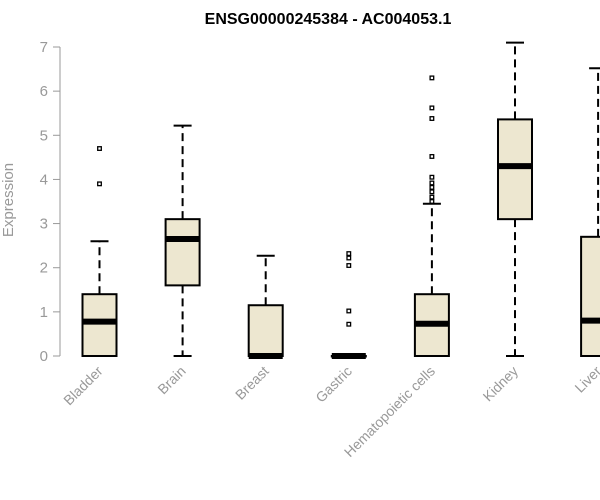 The height and width of the screenshot is (500, 600). What do you see at coordinates (44, 135) in the screenshot?
I see `y-tick-label-5: 5` at bounding box center [44, 135].